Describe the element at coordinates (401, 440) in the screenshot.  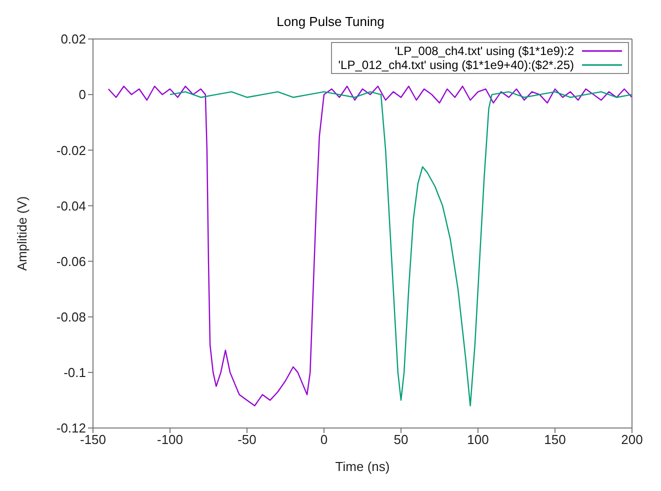
I see `x-tick-label: 50` at that location.